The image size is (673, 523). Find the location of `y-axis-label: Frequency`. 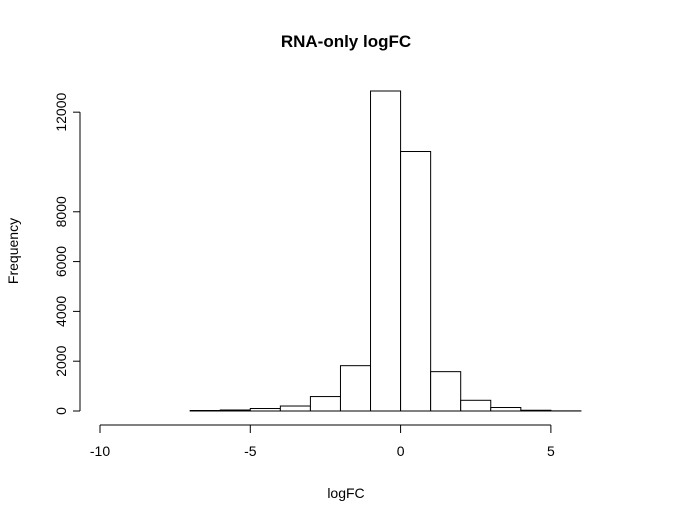

y-axis-label: Frequency is located at coordinates (13, 251).